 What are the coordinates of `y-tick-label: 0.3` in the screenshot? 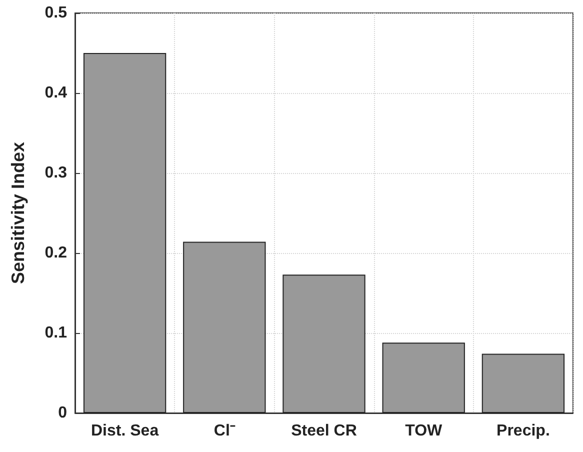 It's located at (56, 173).